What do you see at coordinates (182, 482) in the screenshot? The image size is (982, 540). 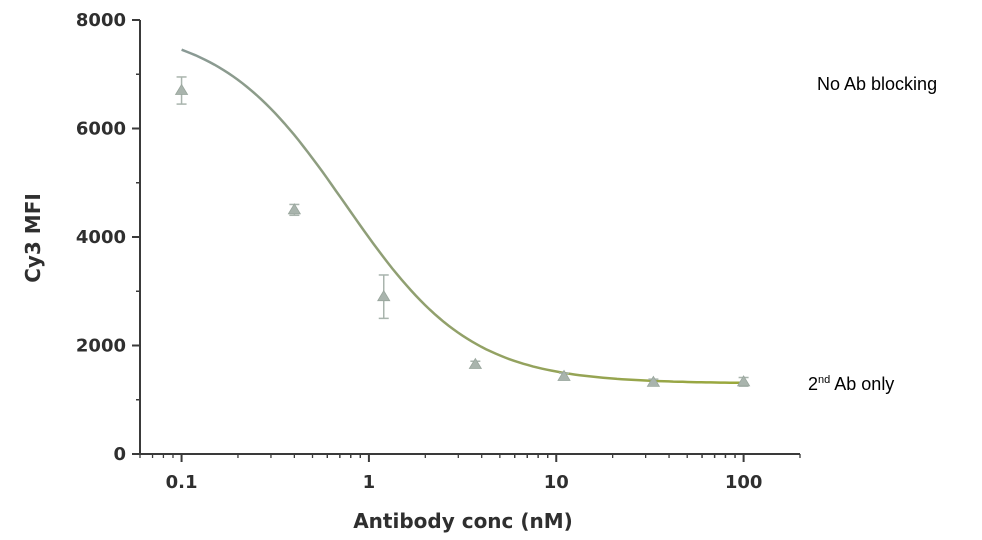 I see `x-tick-label: 0.1` at bounding box center [182, 482].